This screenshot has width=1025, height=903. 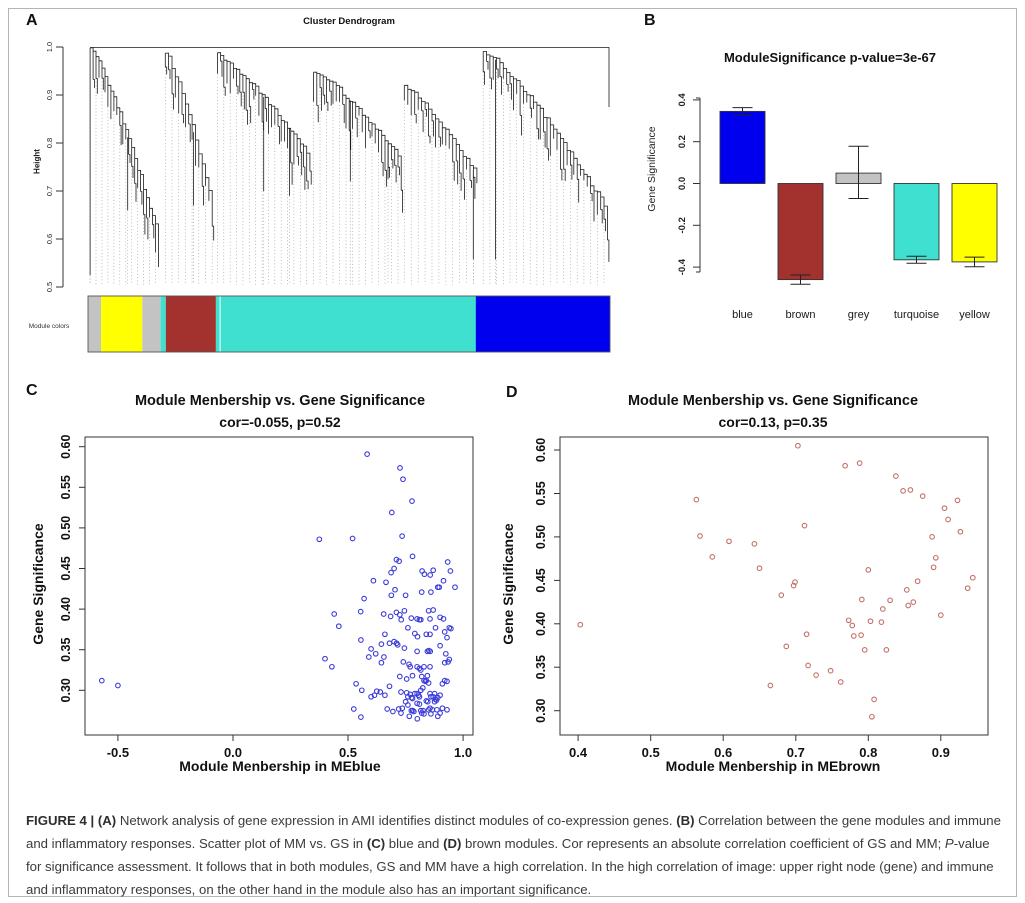 What do you see at coordinates (62, 820) in the screenshot?
I see `caption-segment: FIGURE 4 |` at bounding box center [62, 820].